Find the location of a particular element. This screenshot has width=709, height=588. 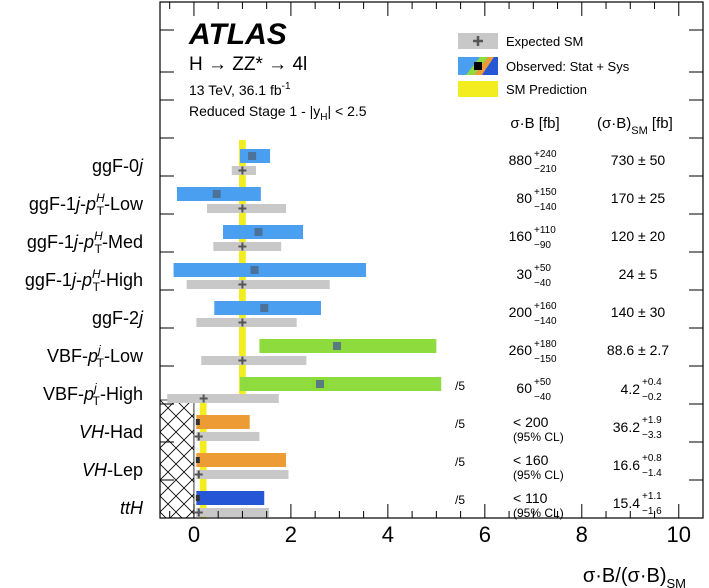

legend-observed-label: Observed: Stat + Sys is located at coordinates (568, 66).